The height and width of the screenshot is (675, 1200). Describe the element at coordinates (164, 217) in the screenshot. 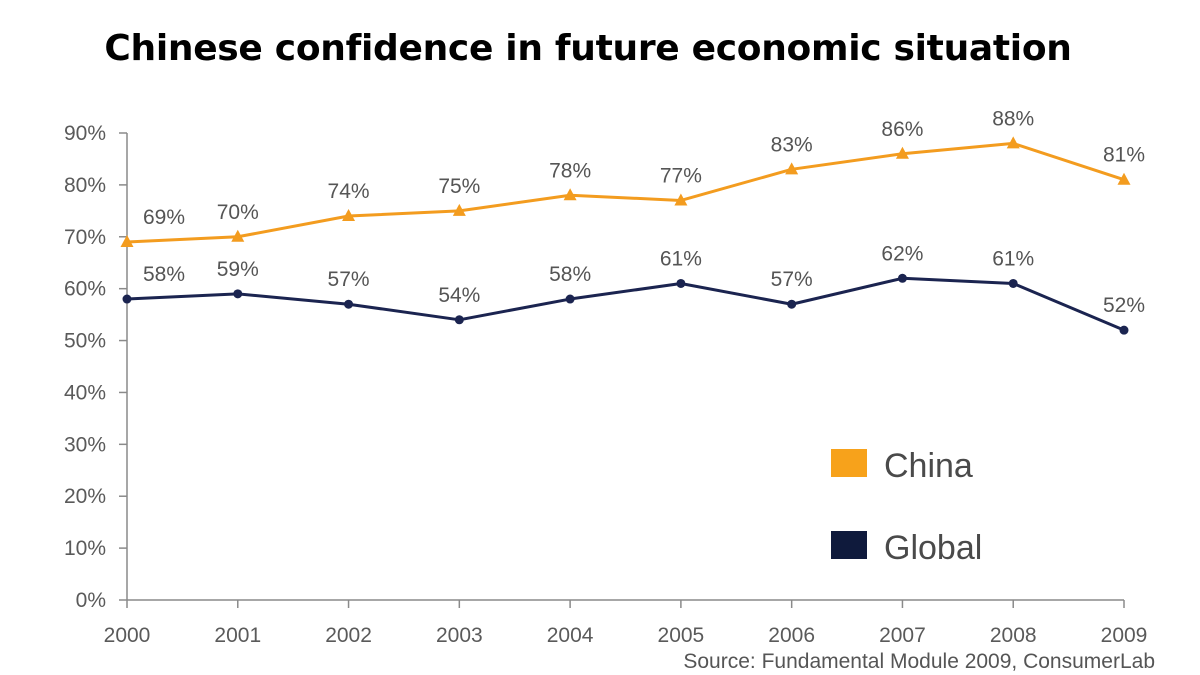

I see `data-label-china: 69%` at that location.